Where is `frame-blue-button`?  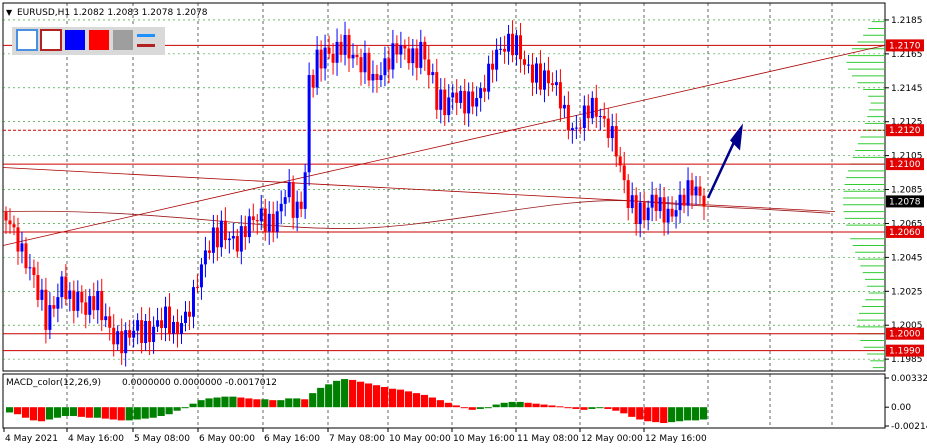 frame-blue-button is located at coordinates (27, 40).